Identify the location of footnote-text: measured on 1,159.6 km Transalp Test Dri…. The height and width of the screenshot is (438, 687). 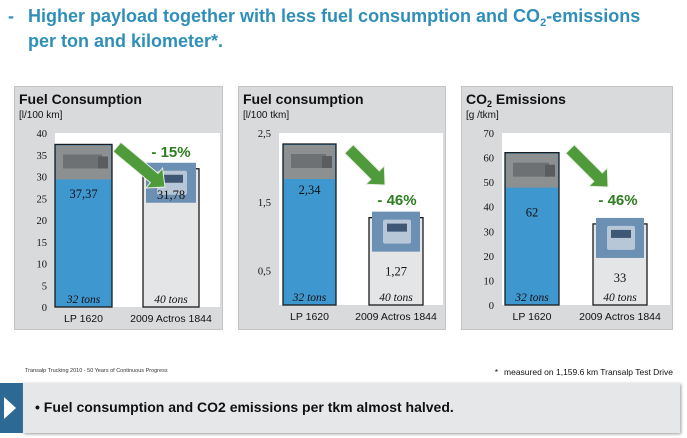
(588, 372).